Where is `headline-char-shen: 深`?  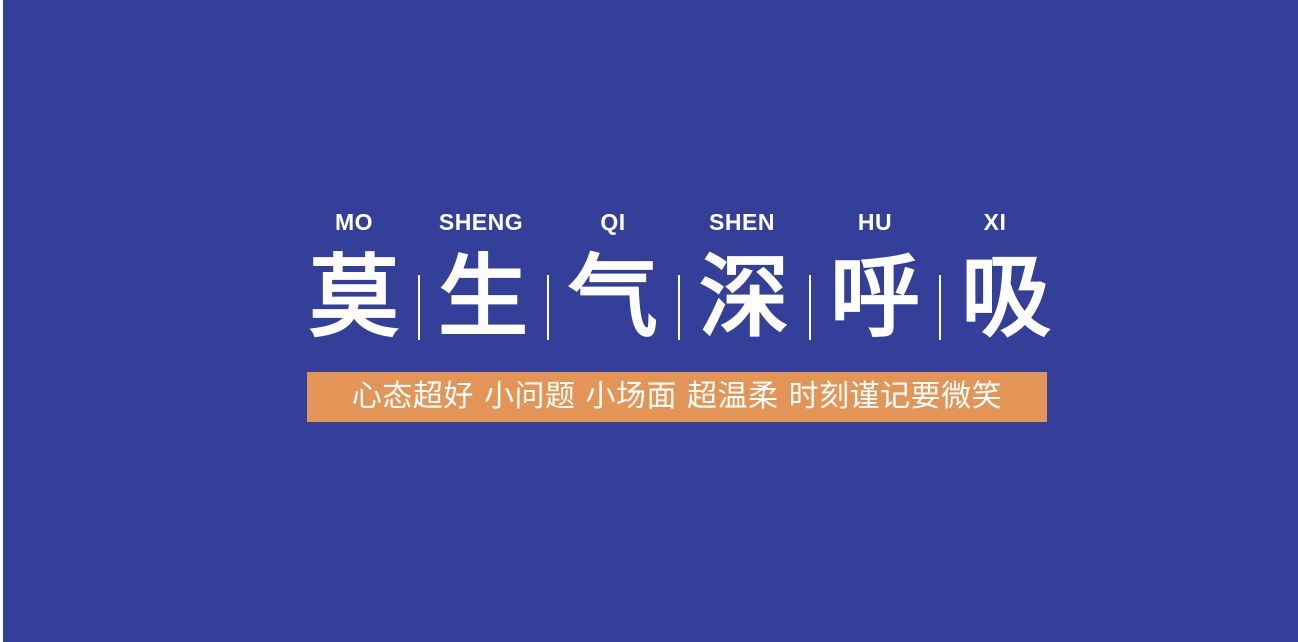 headline-char-shen: 深 is located at coordinates (744, 297).